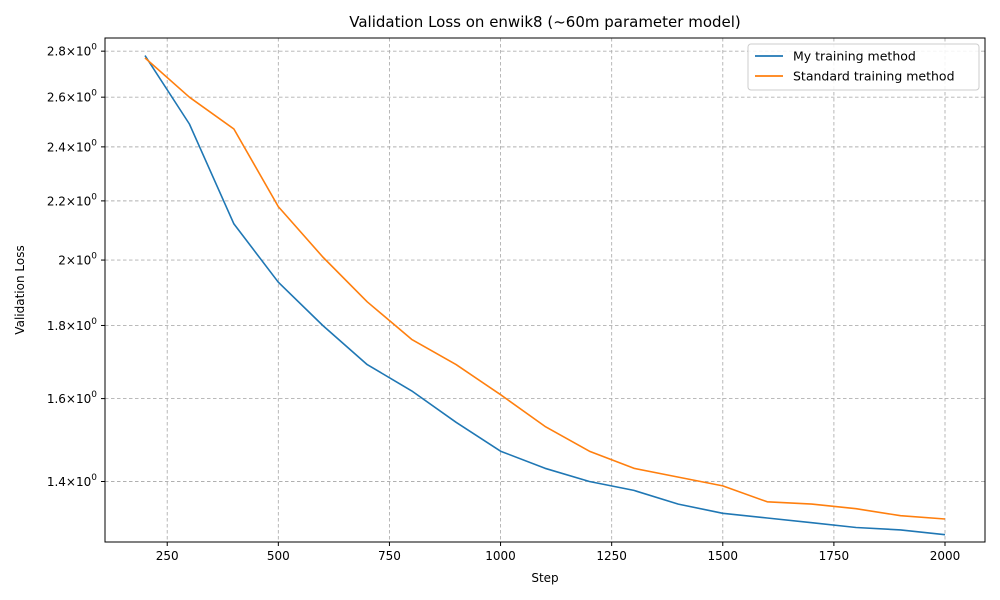  What do you see at coordinates (723, 556) in the screenshot?
I see `x-tick-label: 1500` at bounding box center [723, 556].